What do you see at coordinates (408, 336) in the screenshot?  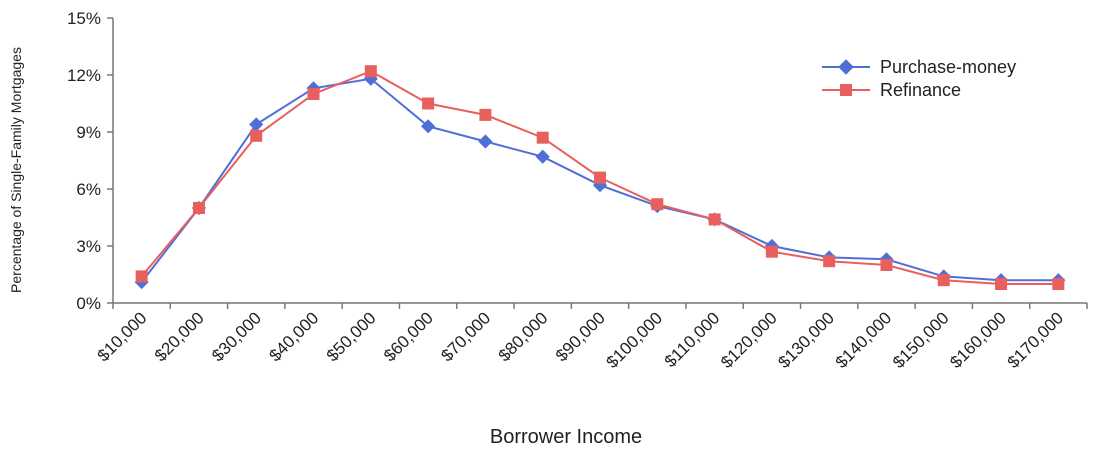 I see `x-tick-label: $60,000` at bounding box center [408, 336].